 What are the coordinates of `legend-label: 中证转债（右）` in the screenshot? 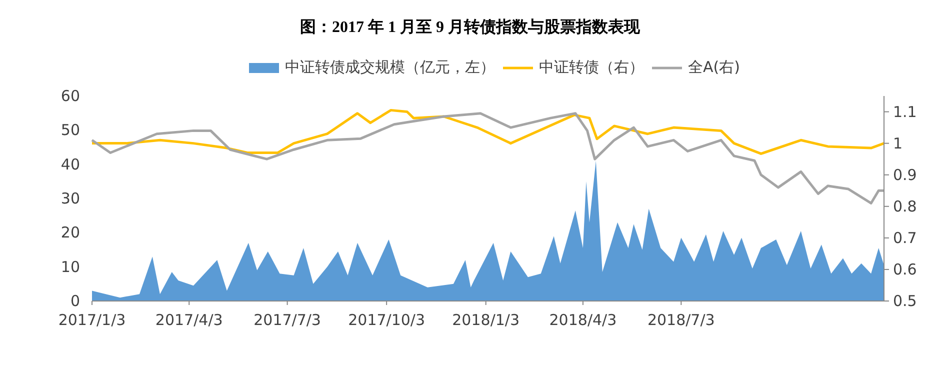 It's located at (591, 67).